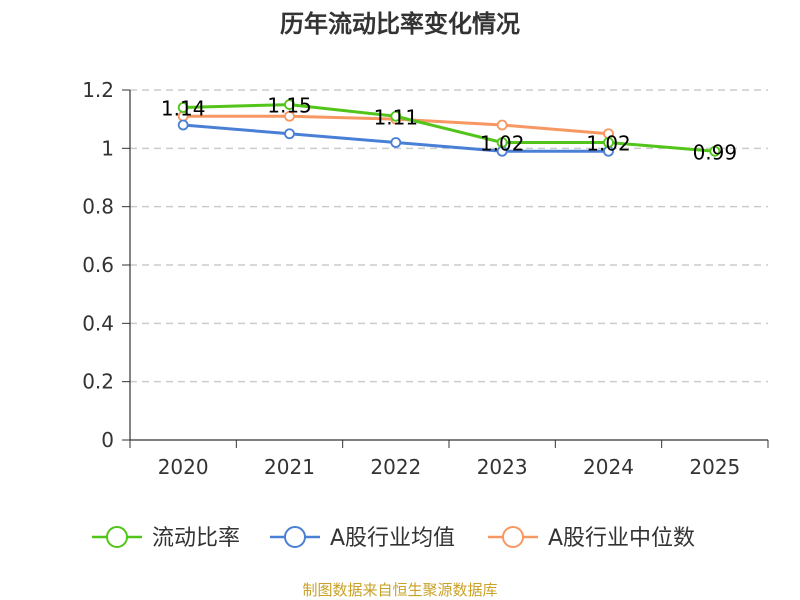 Image resolution: width=800 pixels, height=600 pixels. I want to click on data-label: 0.99, so click(715, 152).